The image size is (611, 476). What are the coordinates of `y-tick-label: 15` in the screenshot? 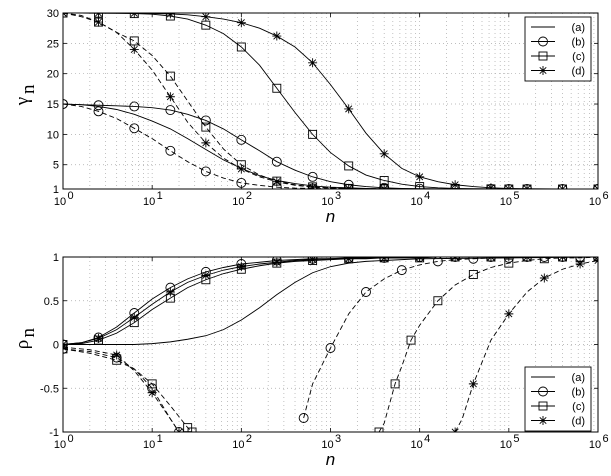 It's located at (53, 105).